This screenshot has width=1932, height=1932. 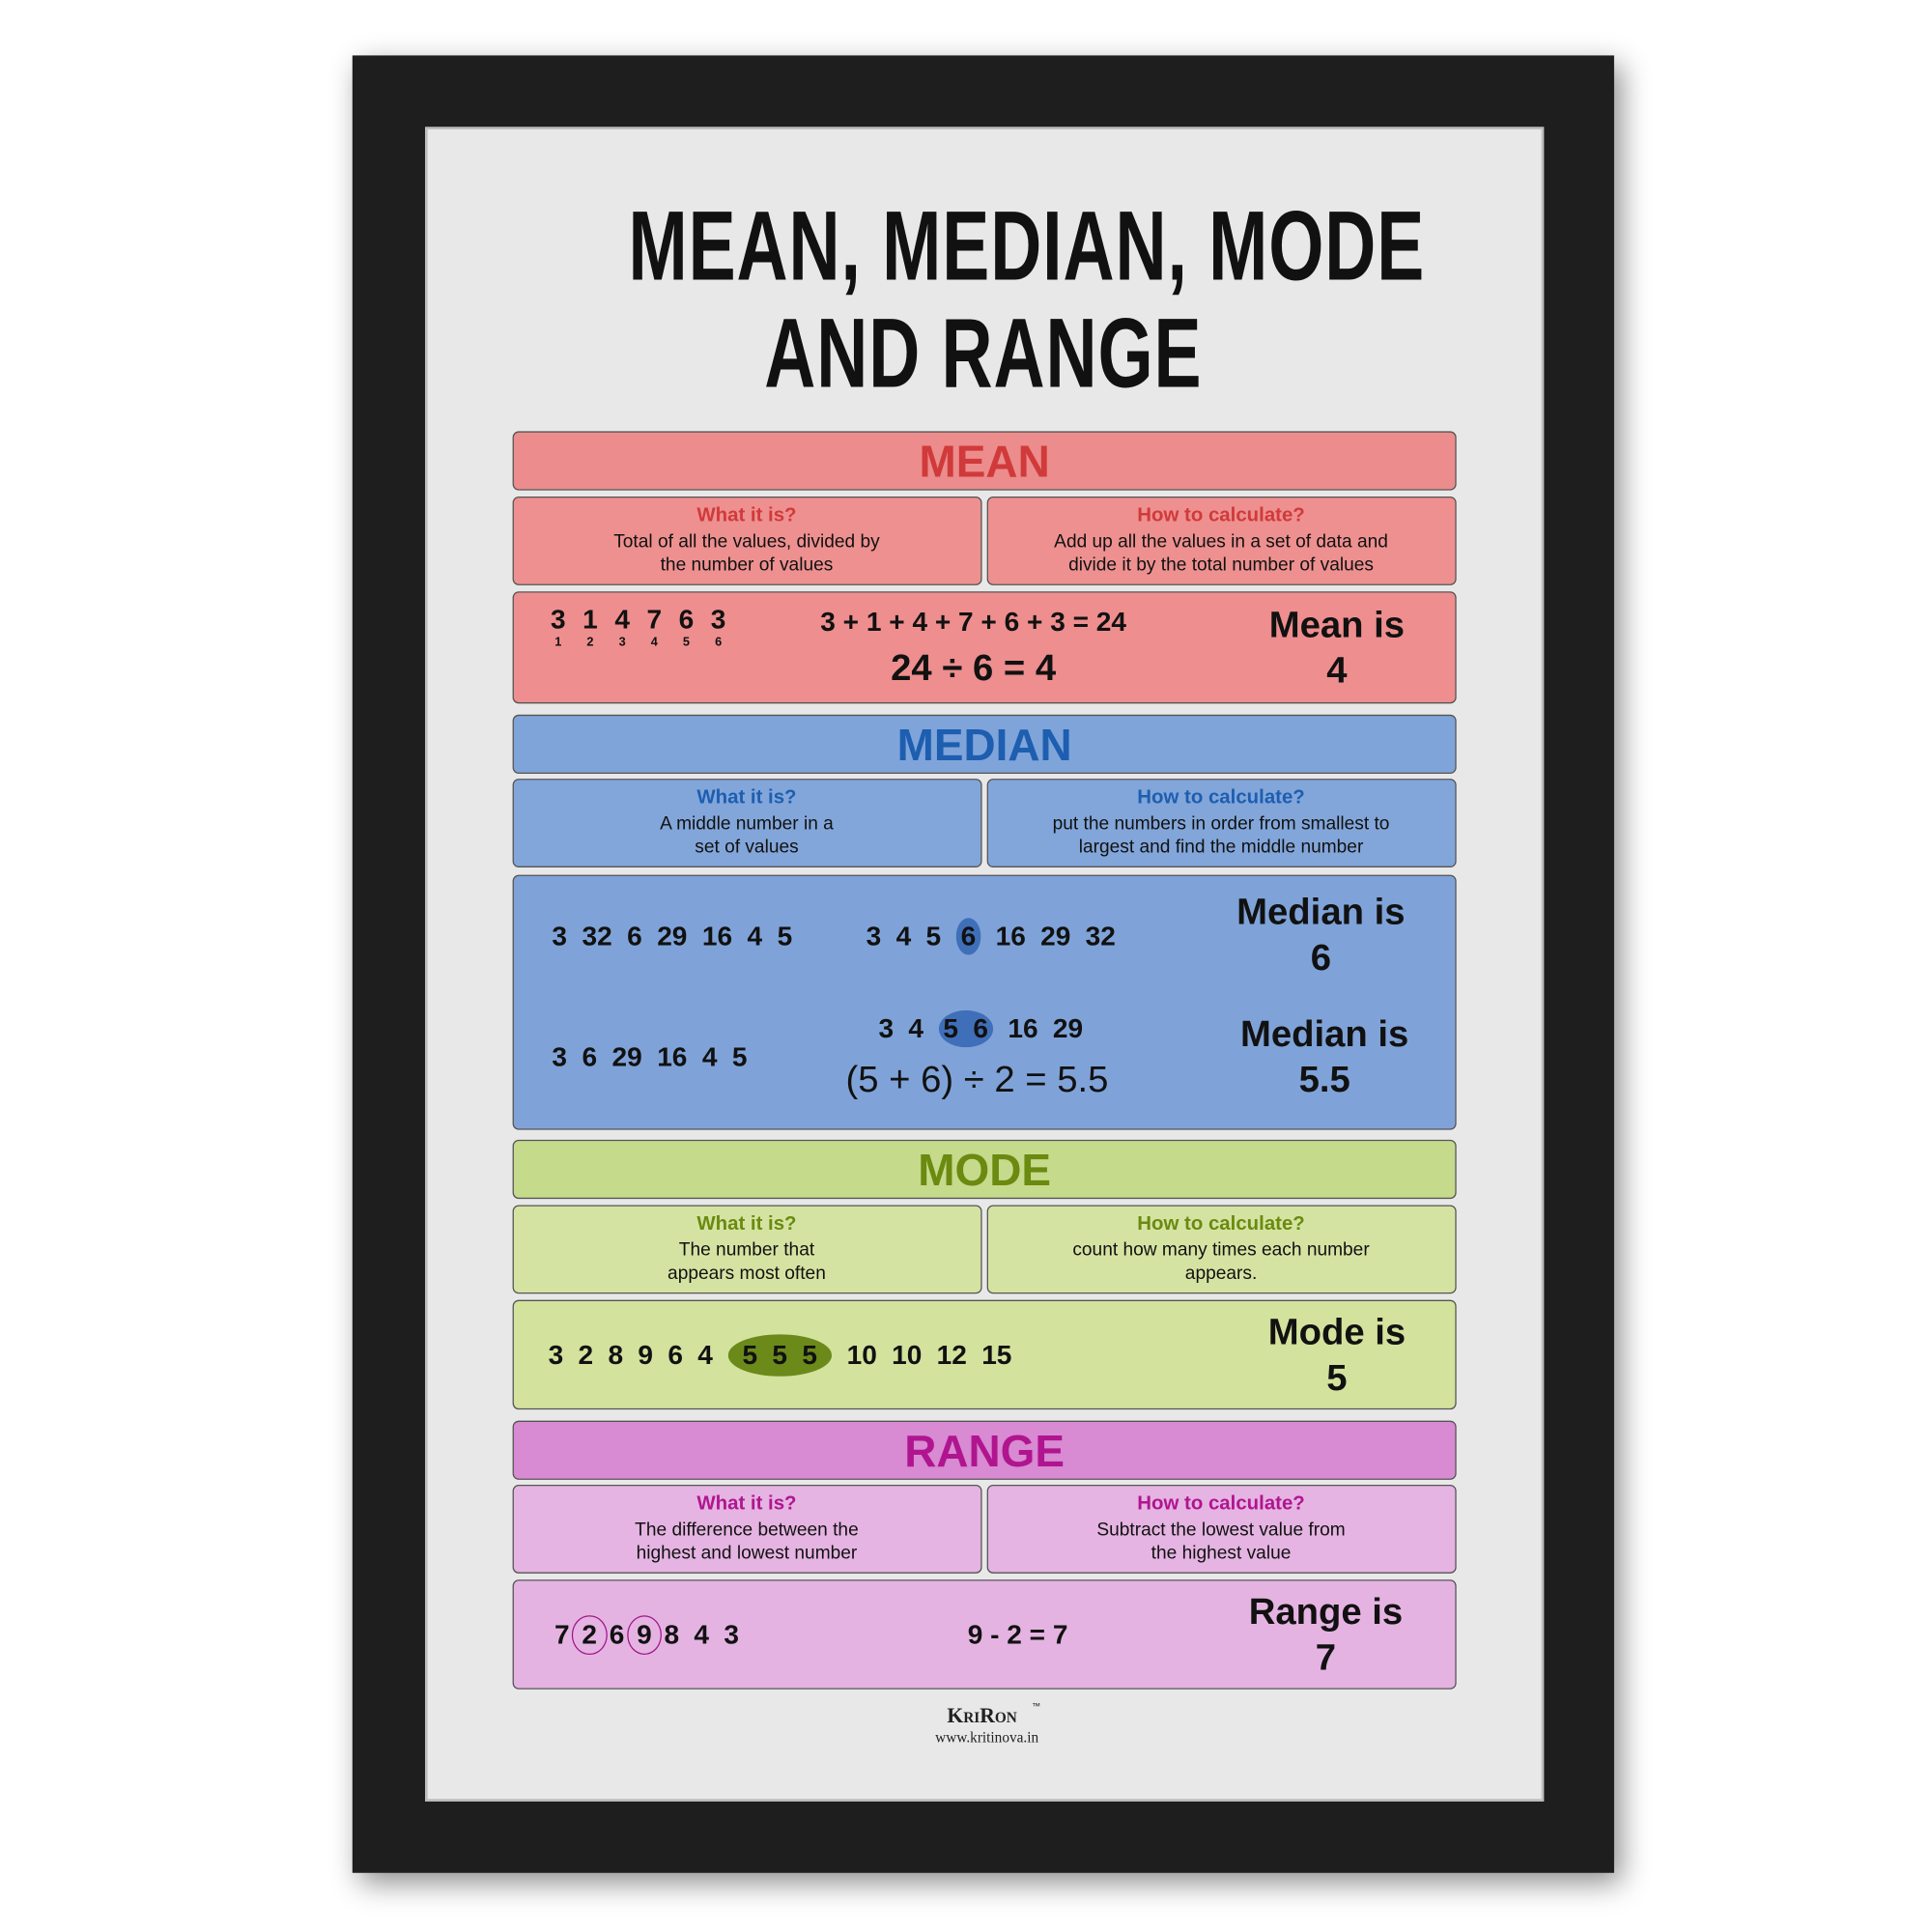 What do you see at coordinates (590, 619) in the screenshot?
I see `number: 1` at bounding box center [590, 619].